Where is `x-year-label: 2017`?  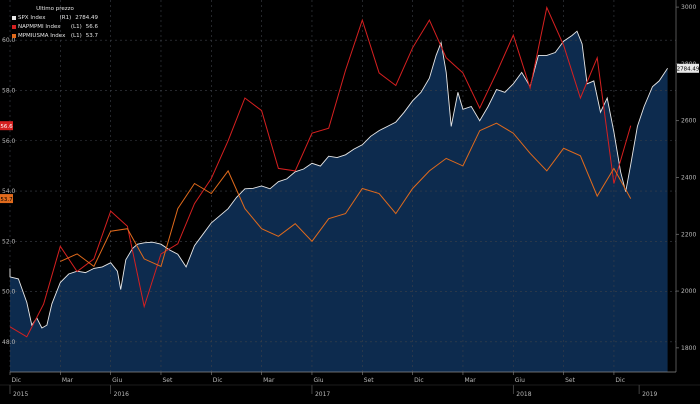
x-year-label: 2017 is located at coordinates (322, 394).